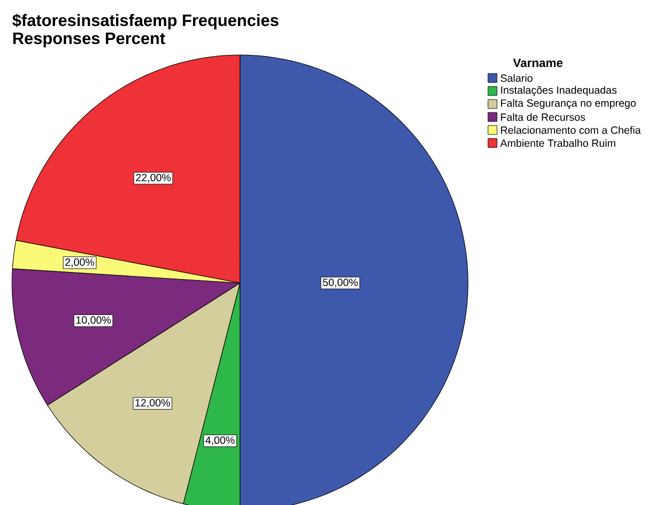  What do you see at coordinates (153, 178) in the screenshot?
I see `data-label: 22,00%` at bounding box center [153, 178].